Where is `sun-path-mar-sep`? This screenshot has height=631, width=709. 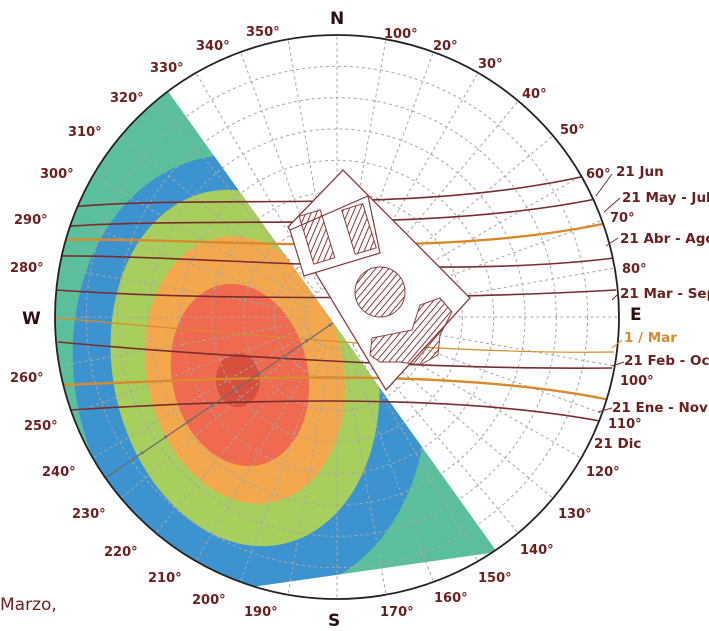
sun-path-mar-sep is located at coordinates (336, 294).